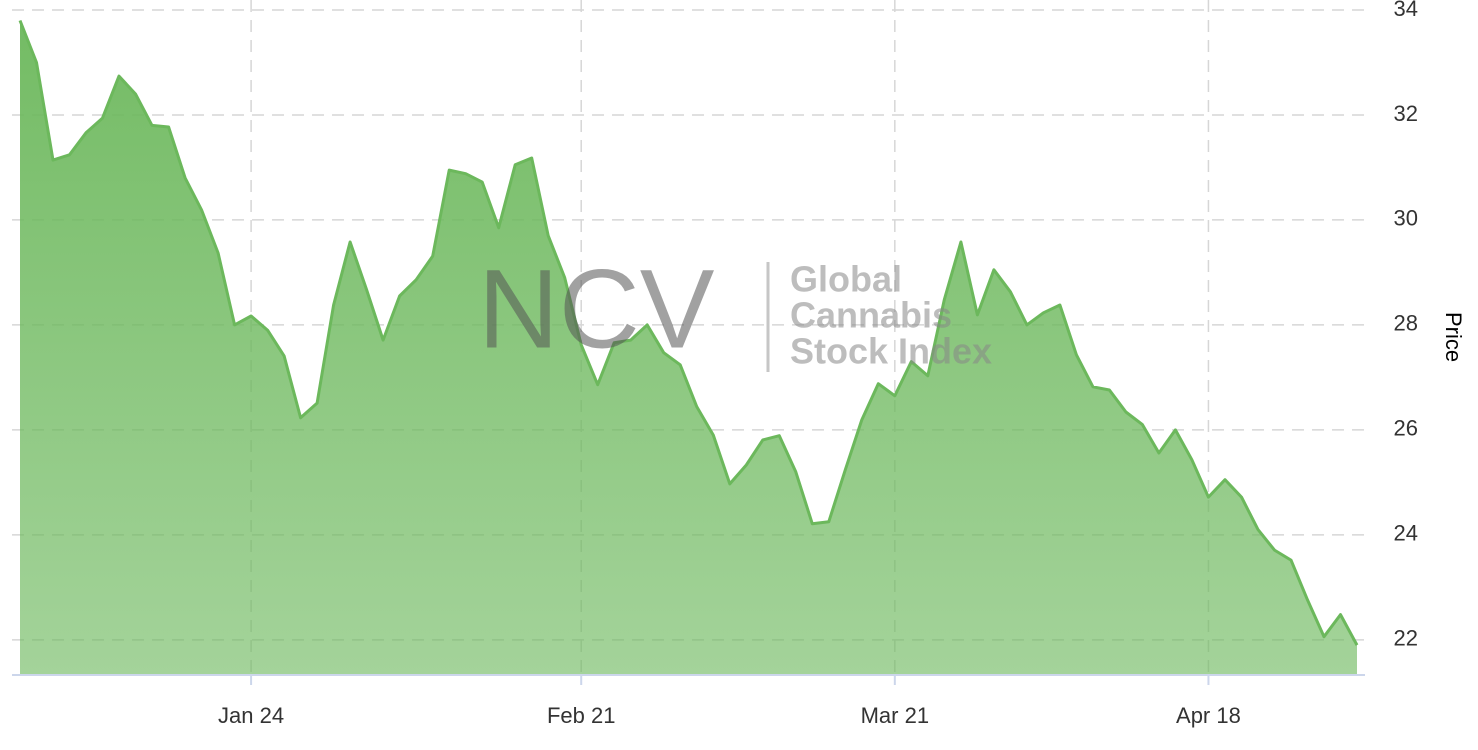  Describe the element at coordinates (1406, 428) in the screenshot. I see `y-tick-label: 26` at that location.